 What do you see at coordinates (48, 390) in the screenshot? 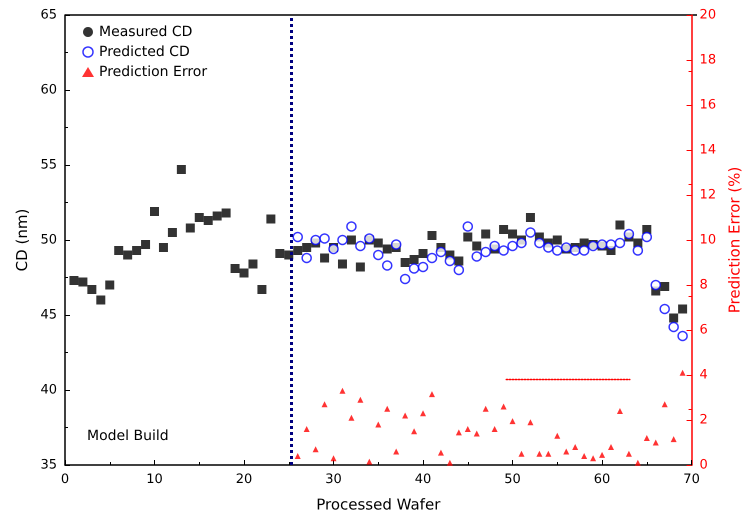
I see `y-tick-label: 40` at bounding box center [48, 390].